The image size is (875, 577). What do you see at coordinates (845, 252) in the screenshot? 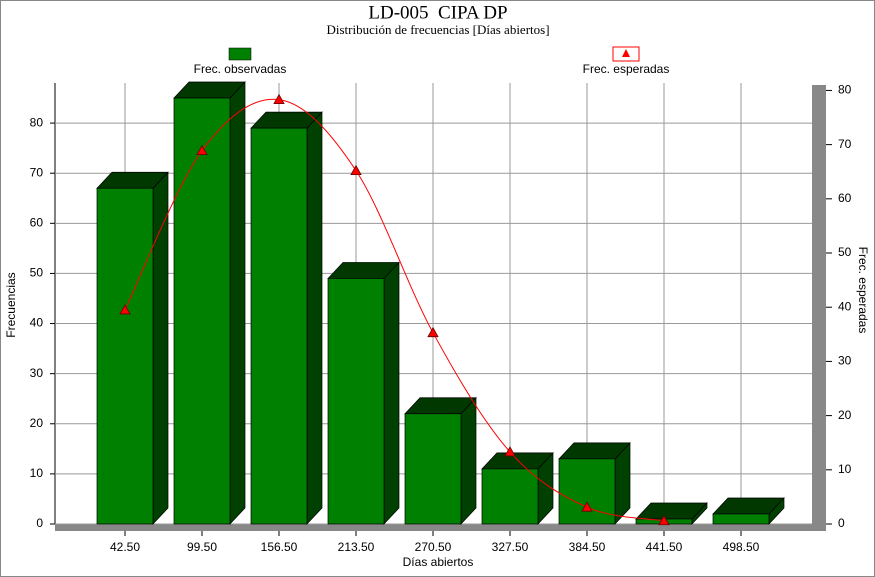
I see `y2-tick-label: 50` at bounding box center [845, 252].